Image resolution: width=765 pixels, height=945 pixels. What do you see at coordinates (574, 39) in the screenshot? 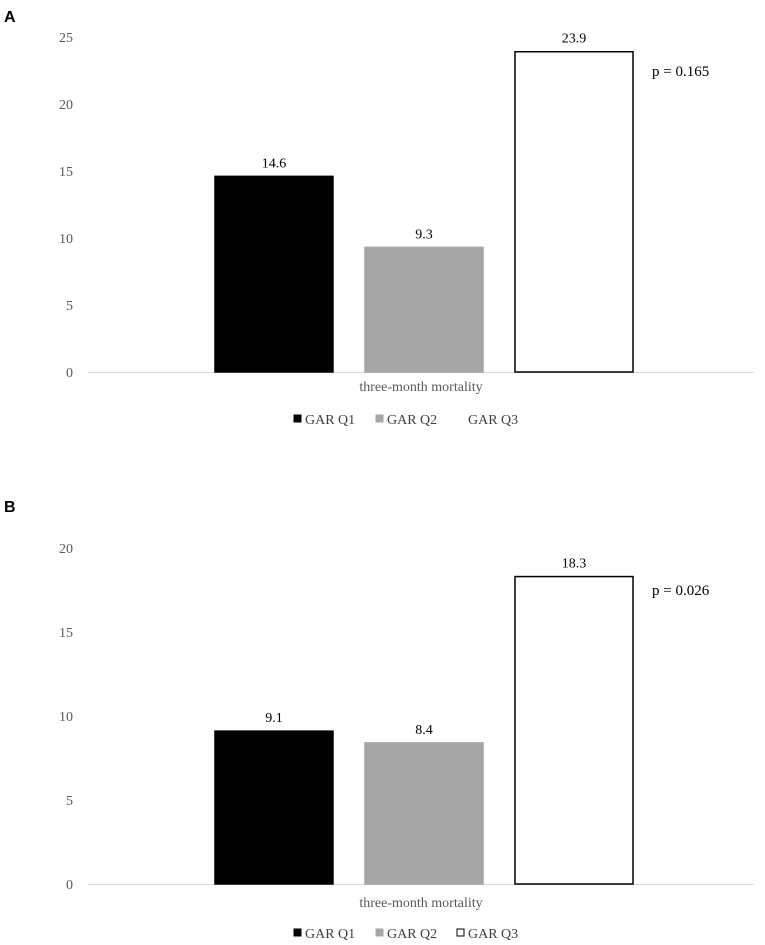
I see `data-label: 23.9` at bounding box center [574, 39].